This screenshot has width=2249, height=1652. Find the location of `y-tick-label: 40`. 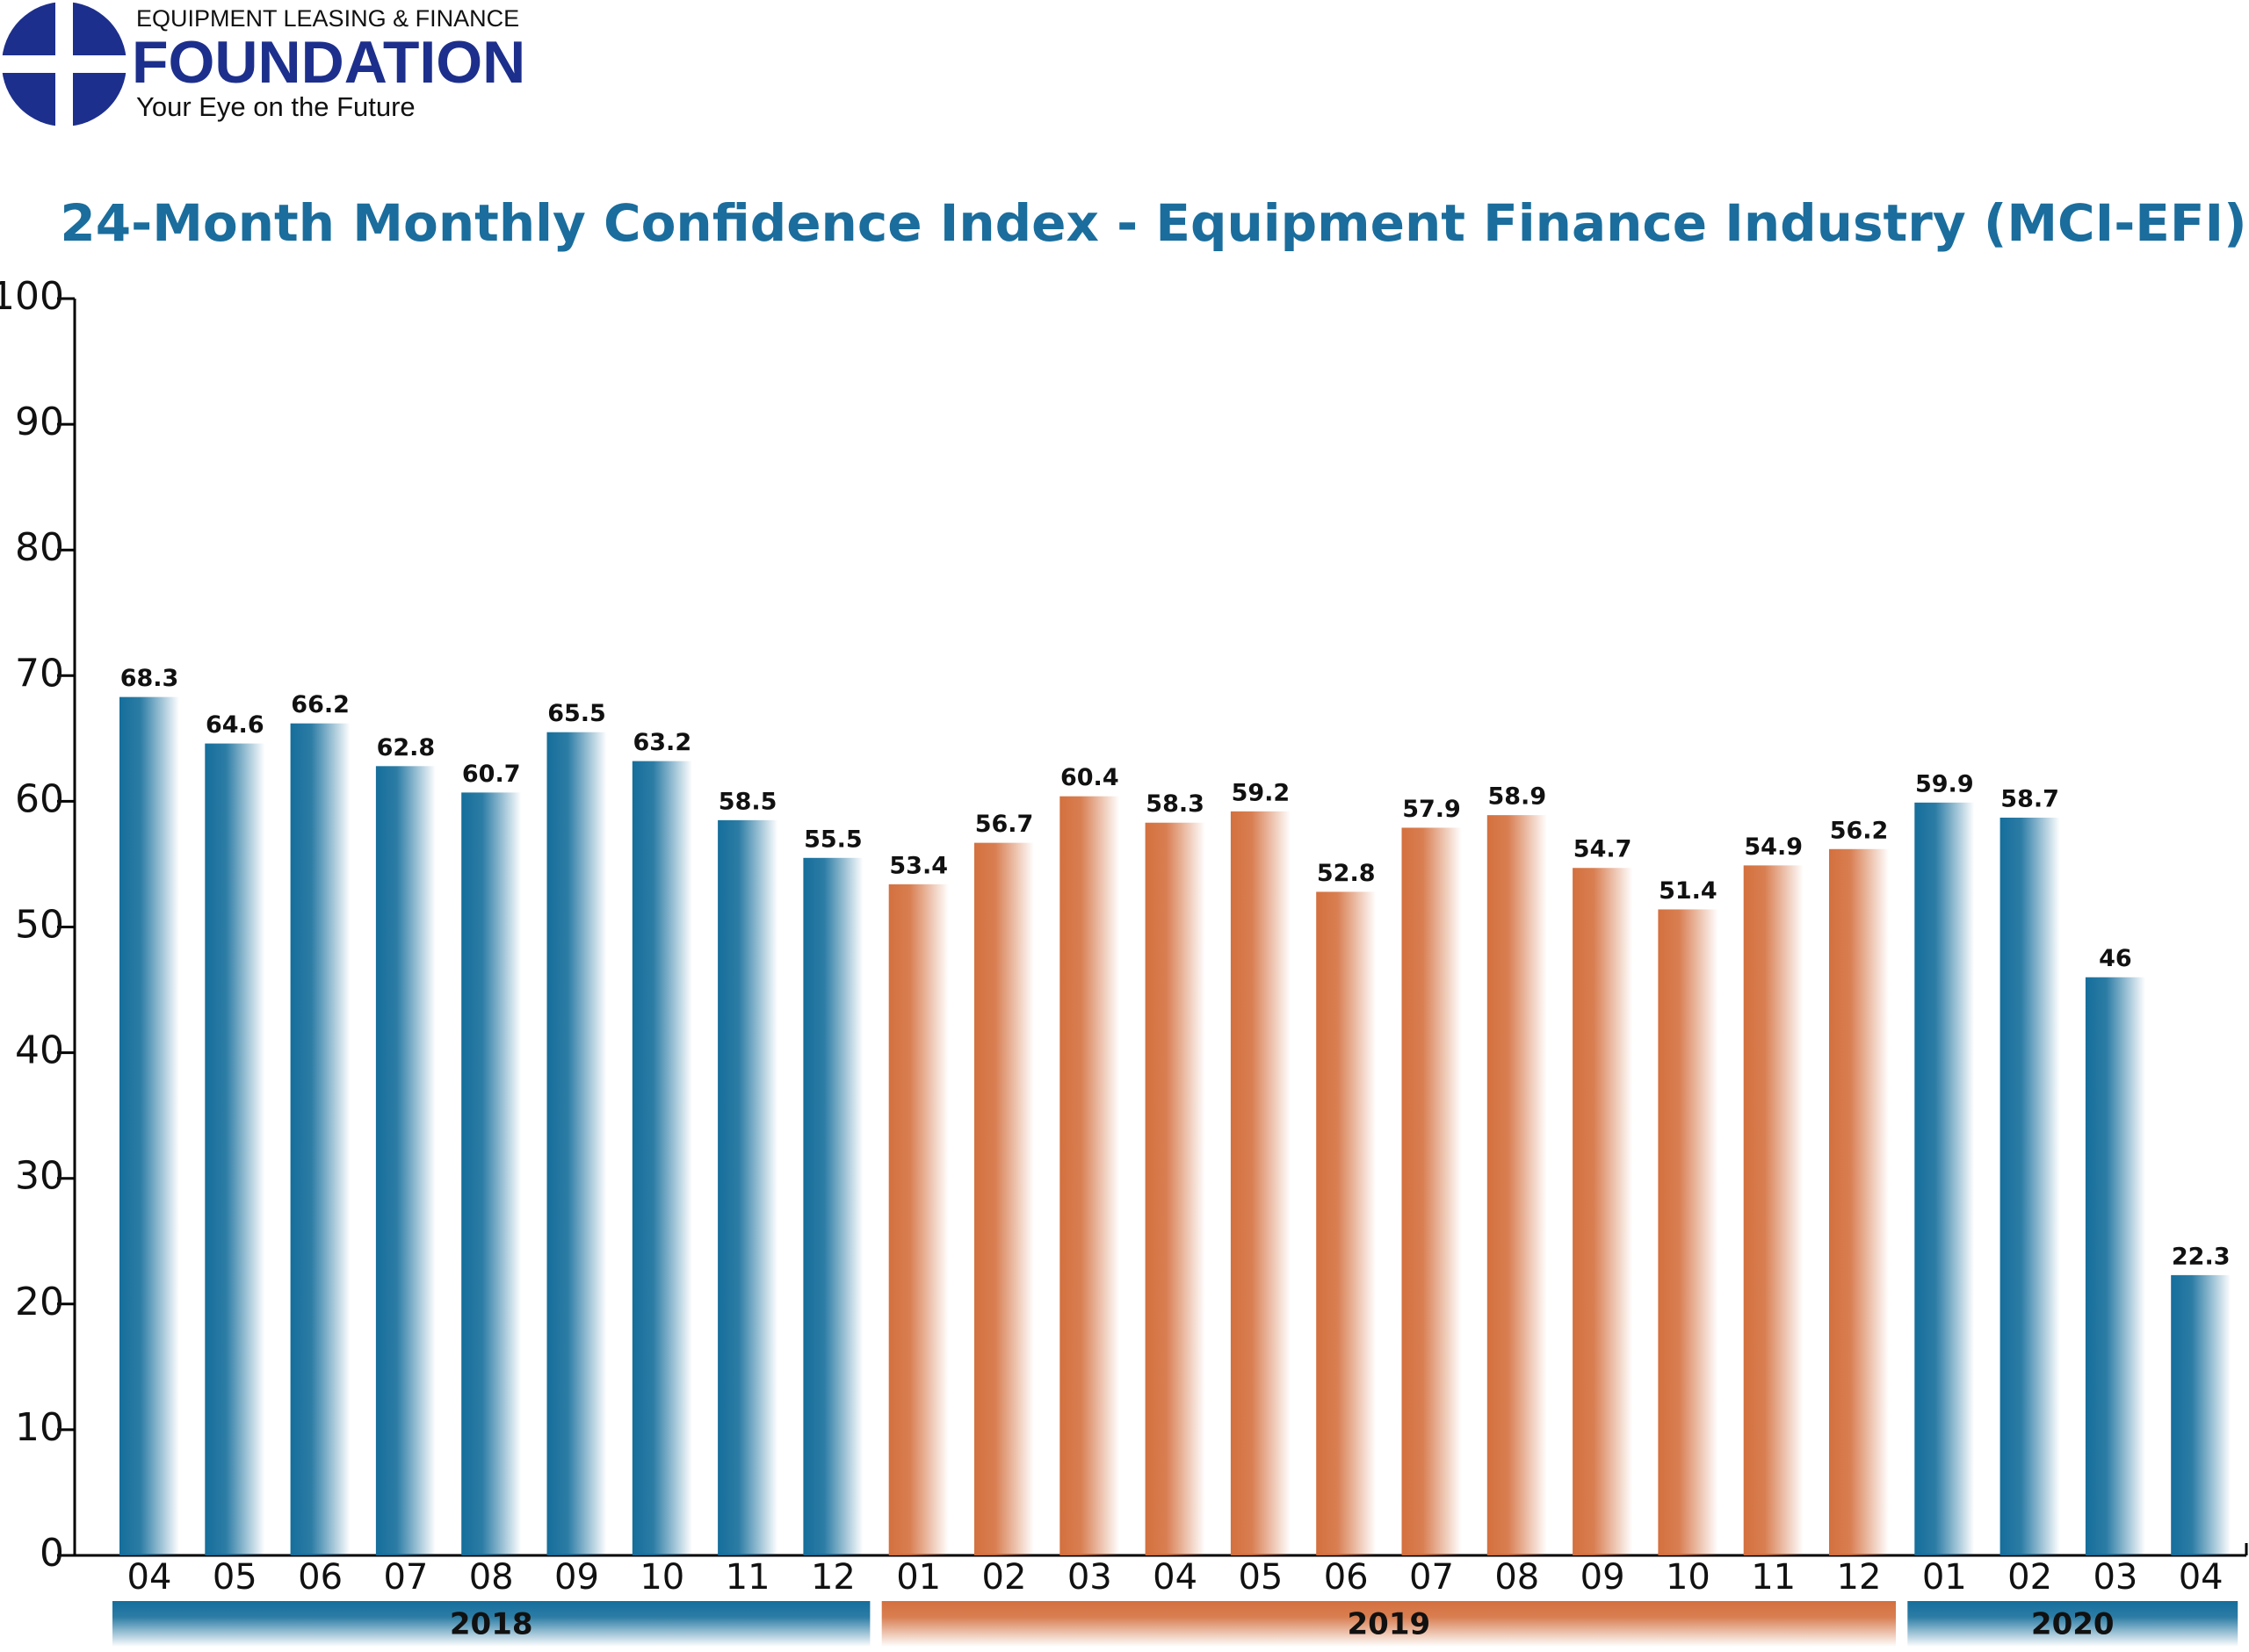

y-tick-label: 40 is located at coordinates (39, 1050).